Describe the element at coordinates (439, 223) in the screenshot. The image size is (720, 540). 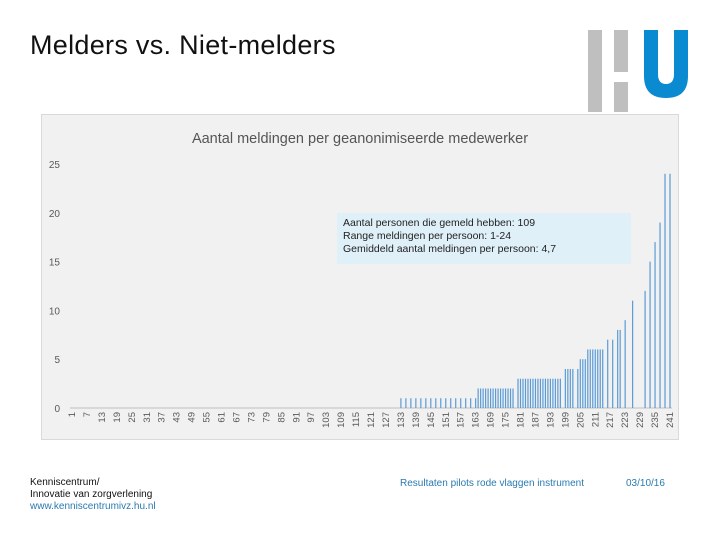
I see `summary-line-count: Aantal personen die gemeld hebben: 109` at that location.